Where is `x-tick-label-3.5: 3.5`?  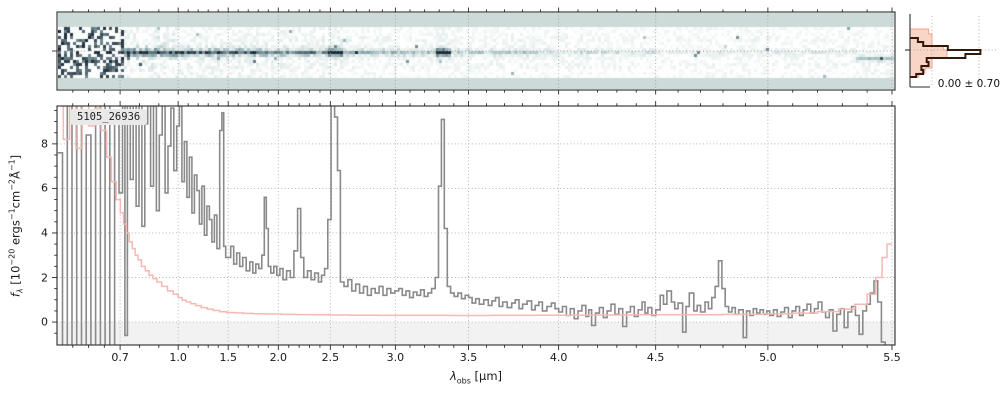 x-tick-label-3.5: 3.5 is located at coordinates (468, 357).